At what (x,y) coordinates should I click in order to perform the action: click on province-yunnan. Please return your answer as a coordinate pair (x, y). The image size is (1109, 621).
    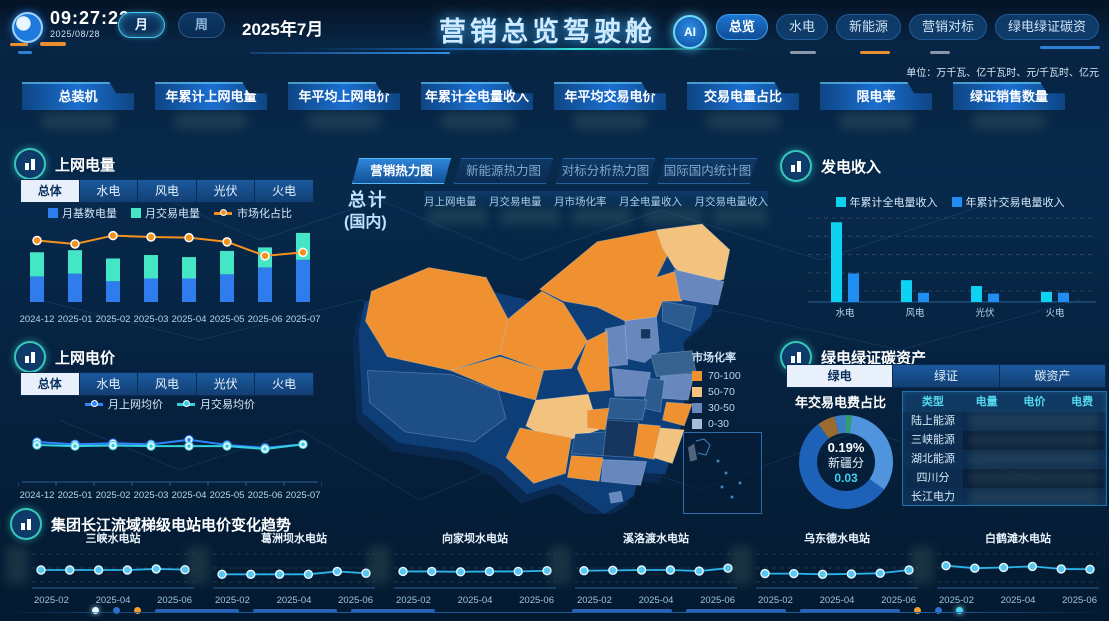
    Looking at the image, I should click on (538, 455).